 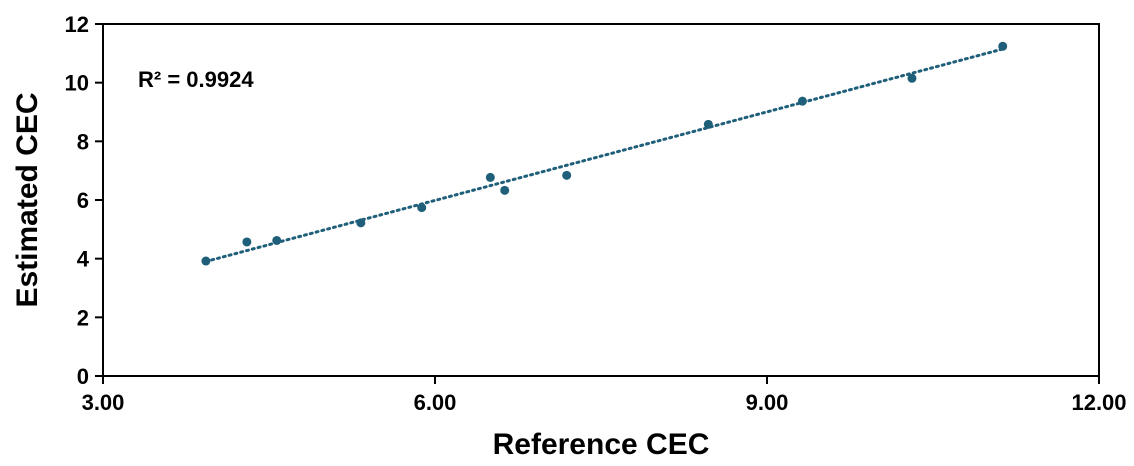 I want to click on x-tick-label: 12.00, so click(x=1098, y=402).